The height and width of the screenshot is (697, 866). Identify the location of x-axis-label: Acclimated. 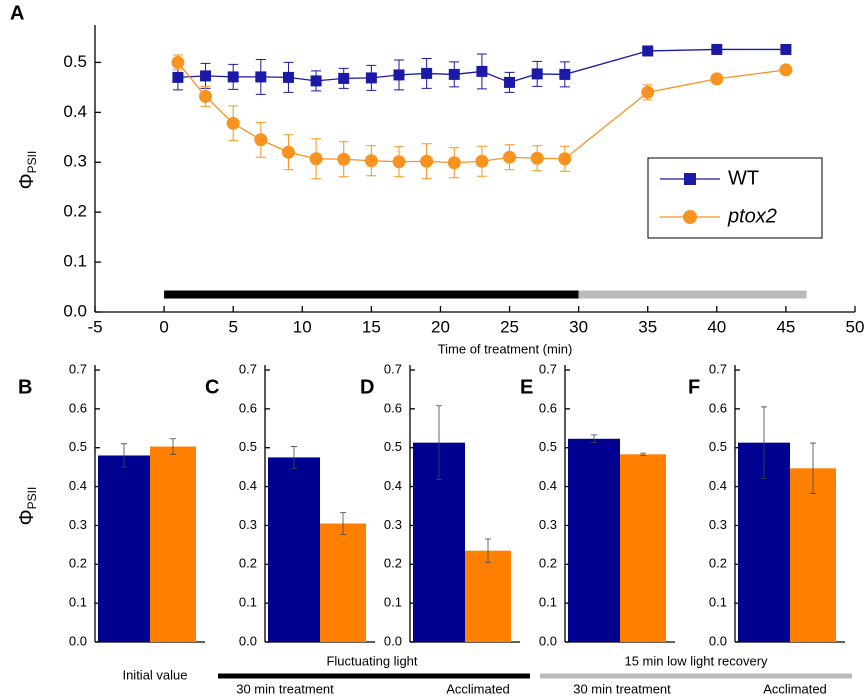
(795, 688).